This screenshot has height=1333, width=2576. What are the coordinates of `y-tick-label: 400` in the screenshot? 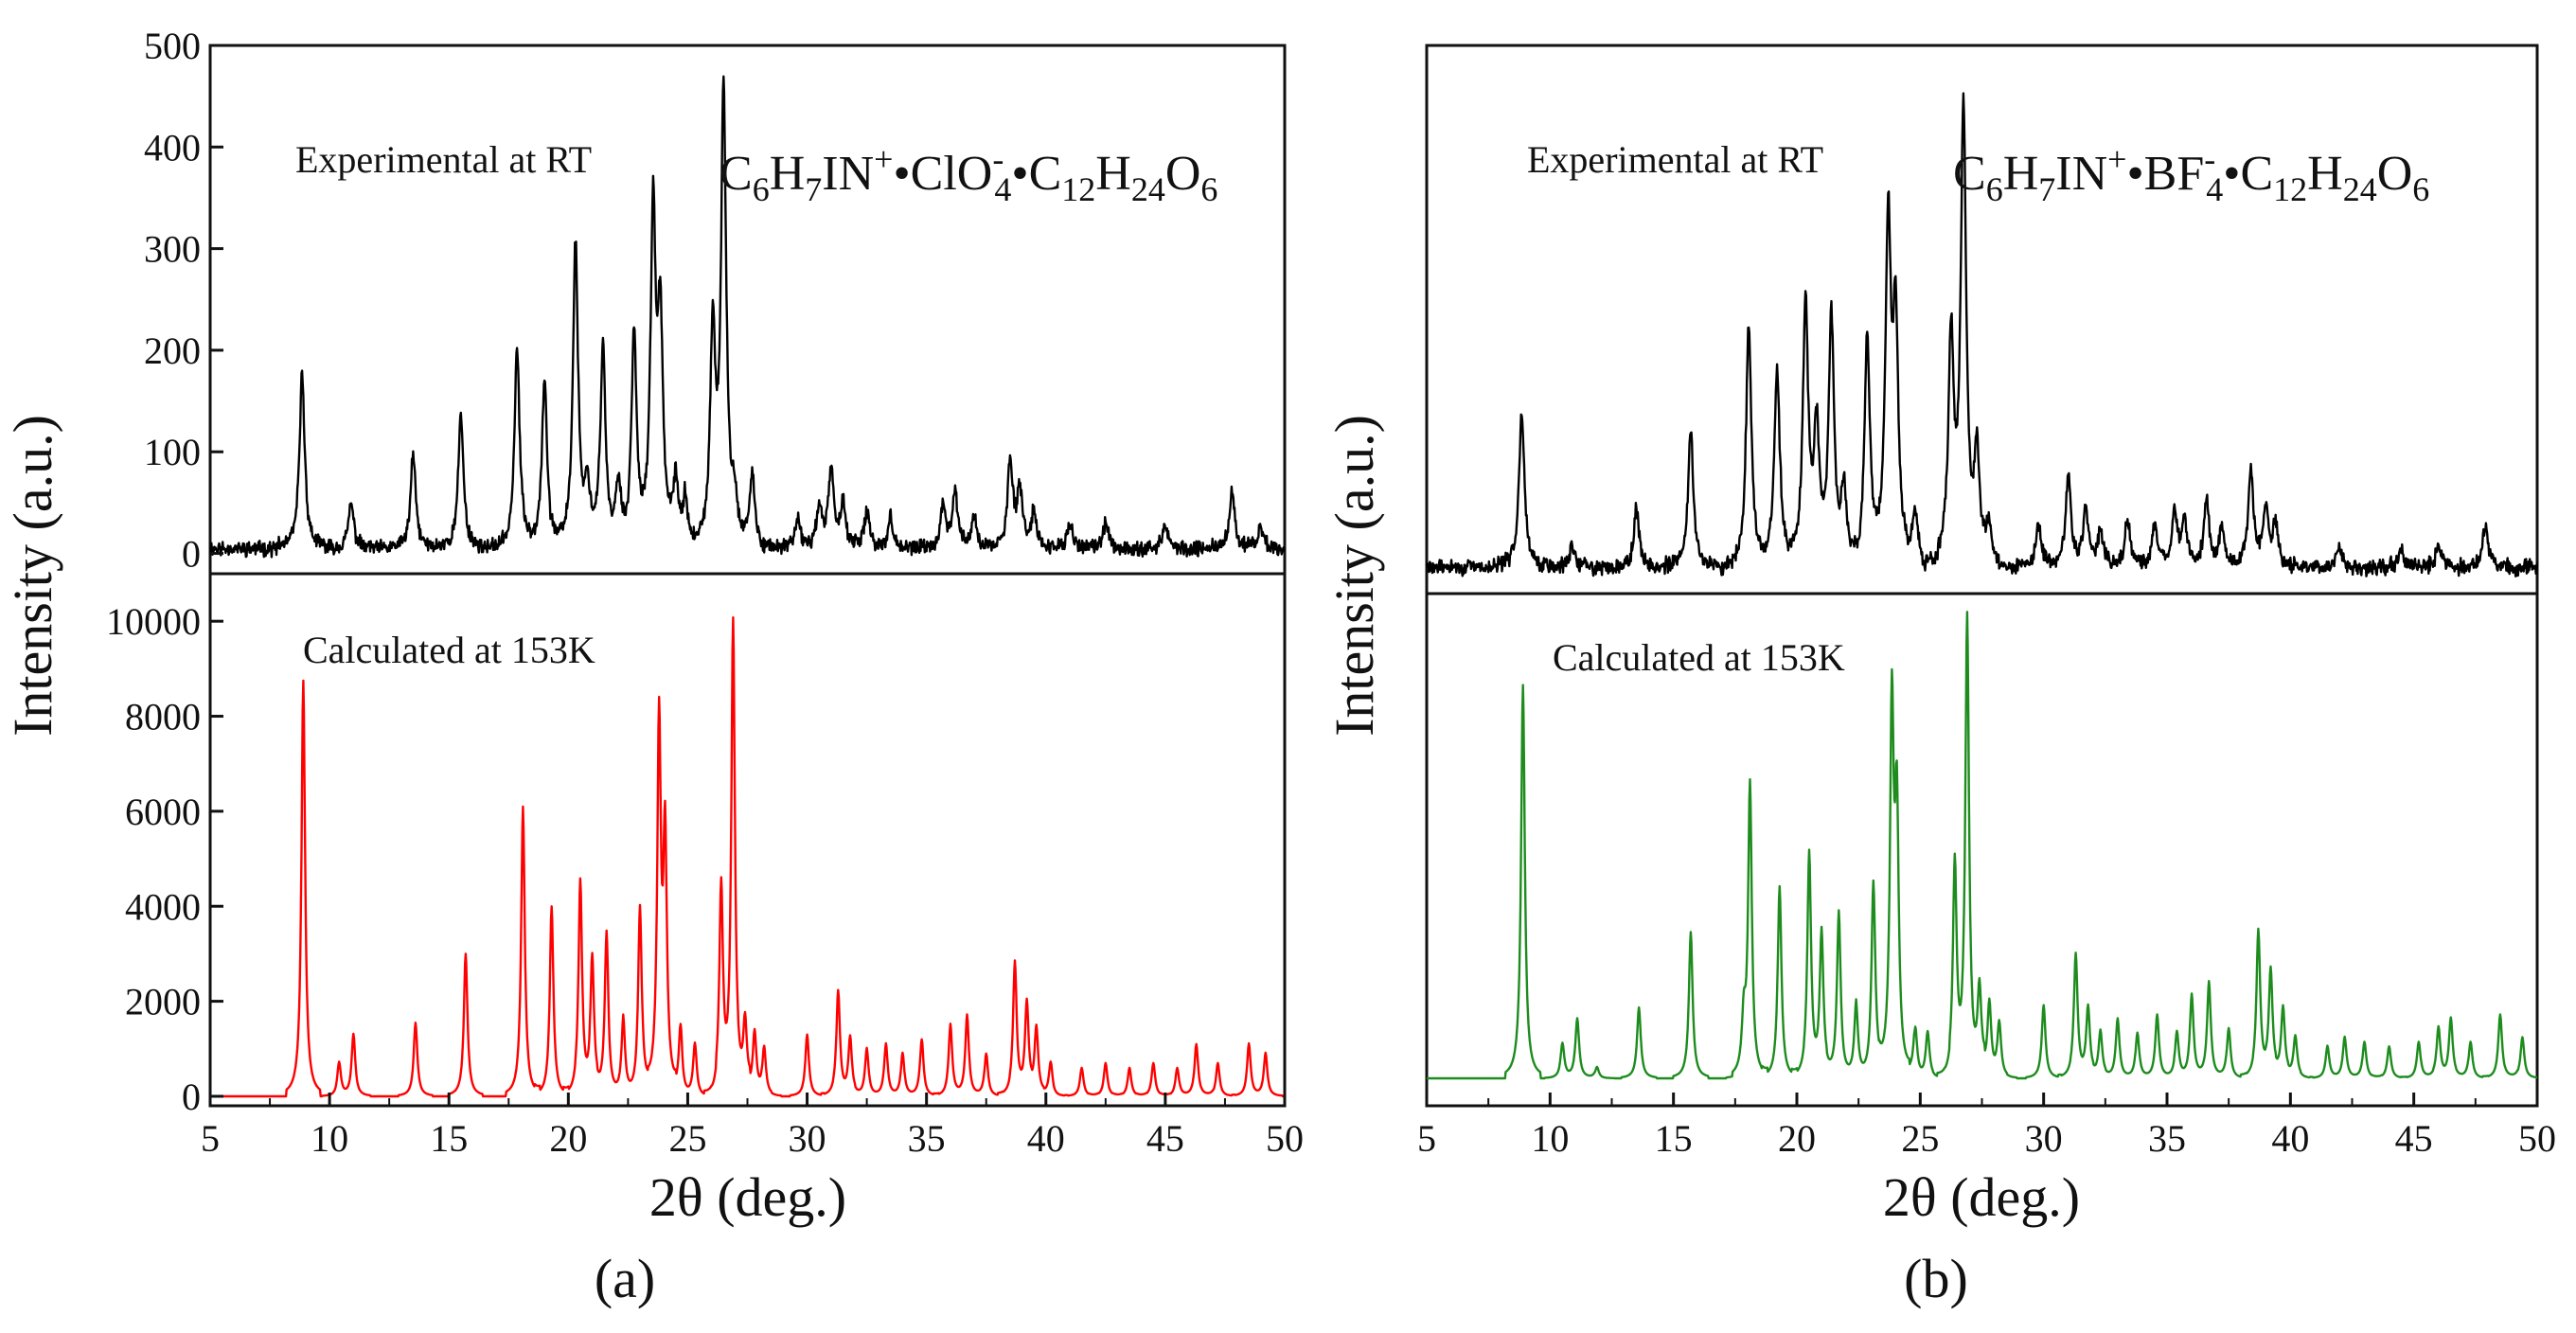 It's located at (172, 147).